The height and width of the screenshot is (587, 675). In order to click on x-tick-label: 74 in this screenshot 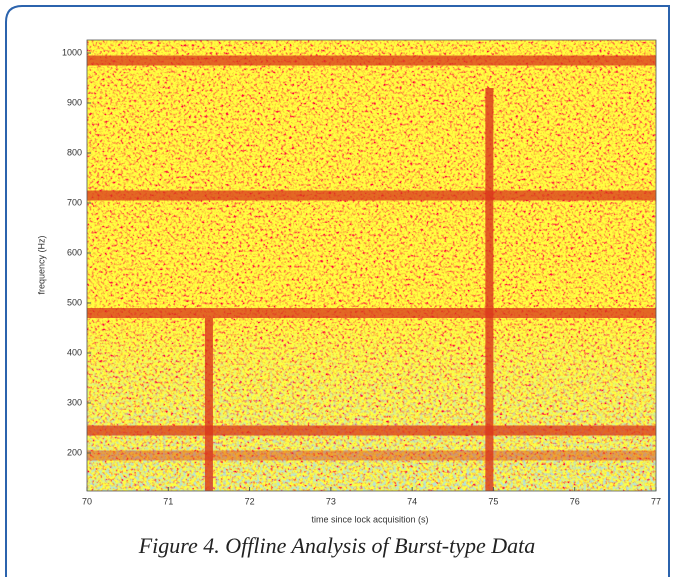, I will do `click(412, 501)`.